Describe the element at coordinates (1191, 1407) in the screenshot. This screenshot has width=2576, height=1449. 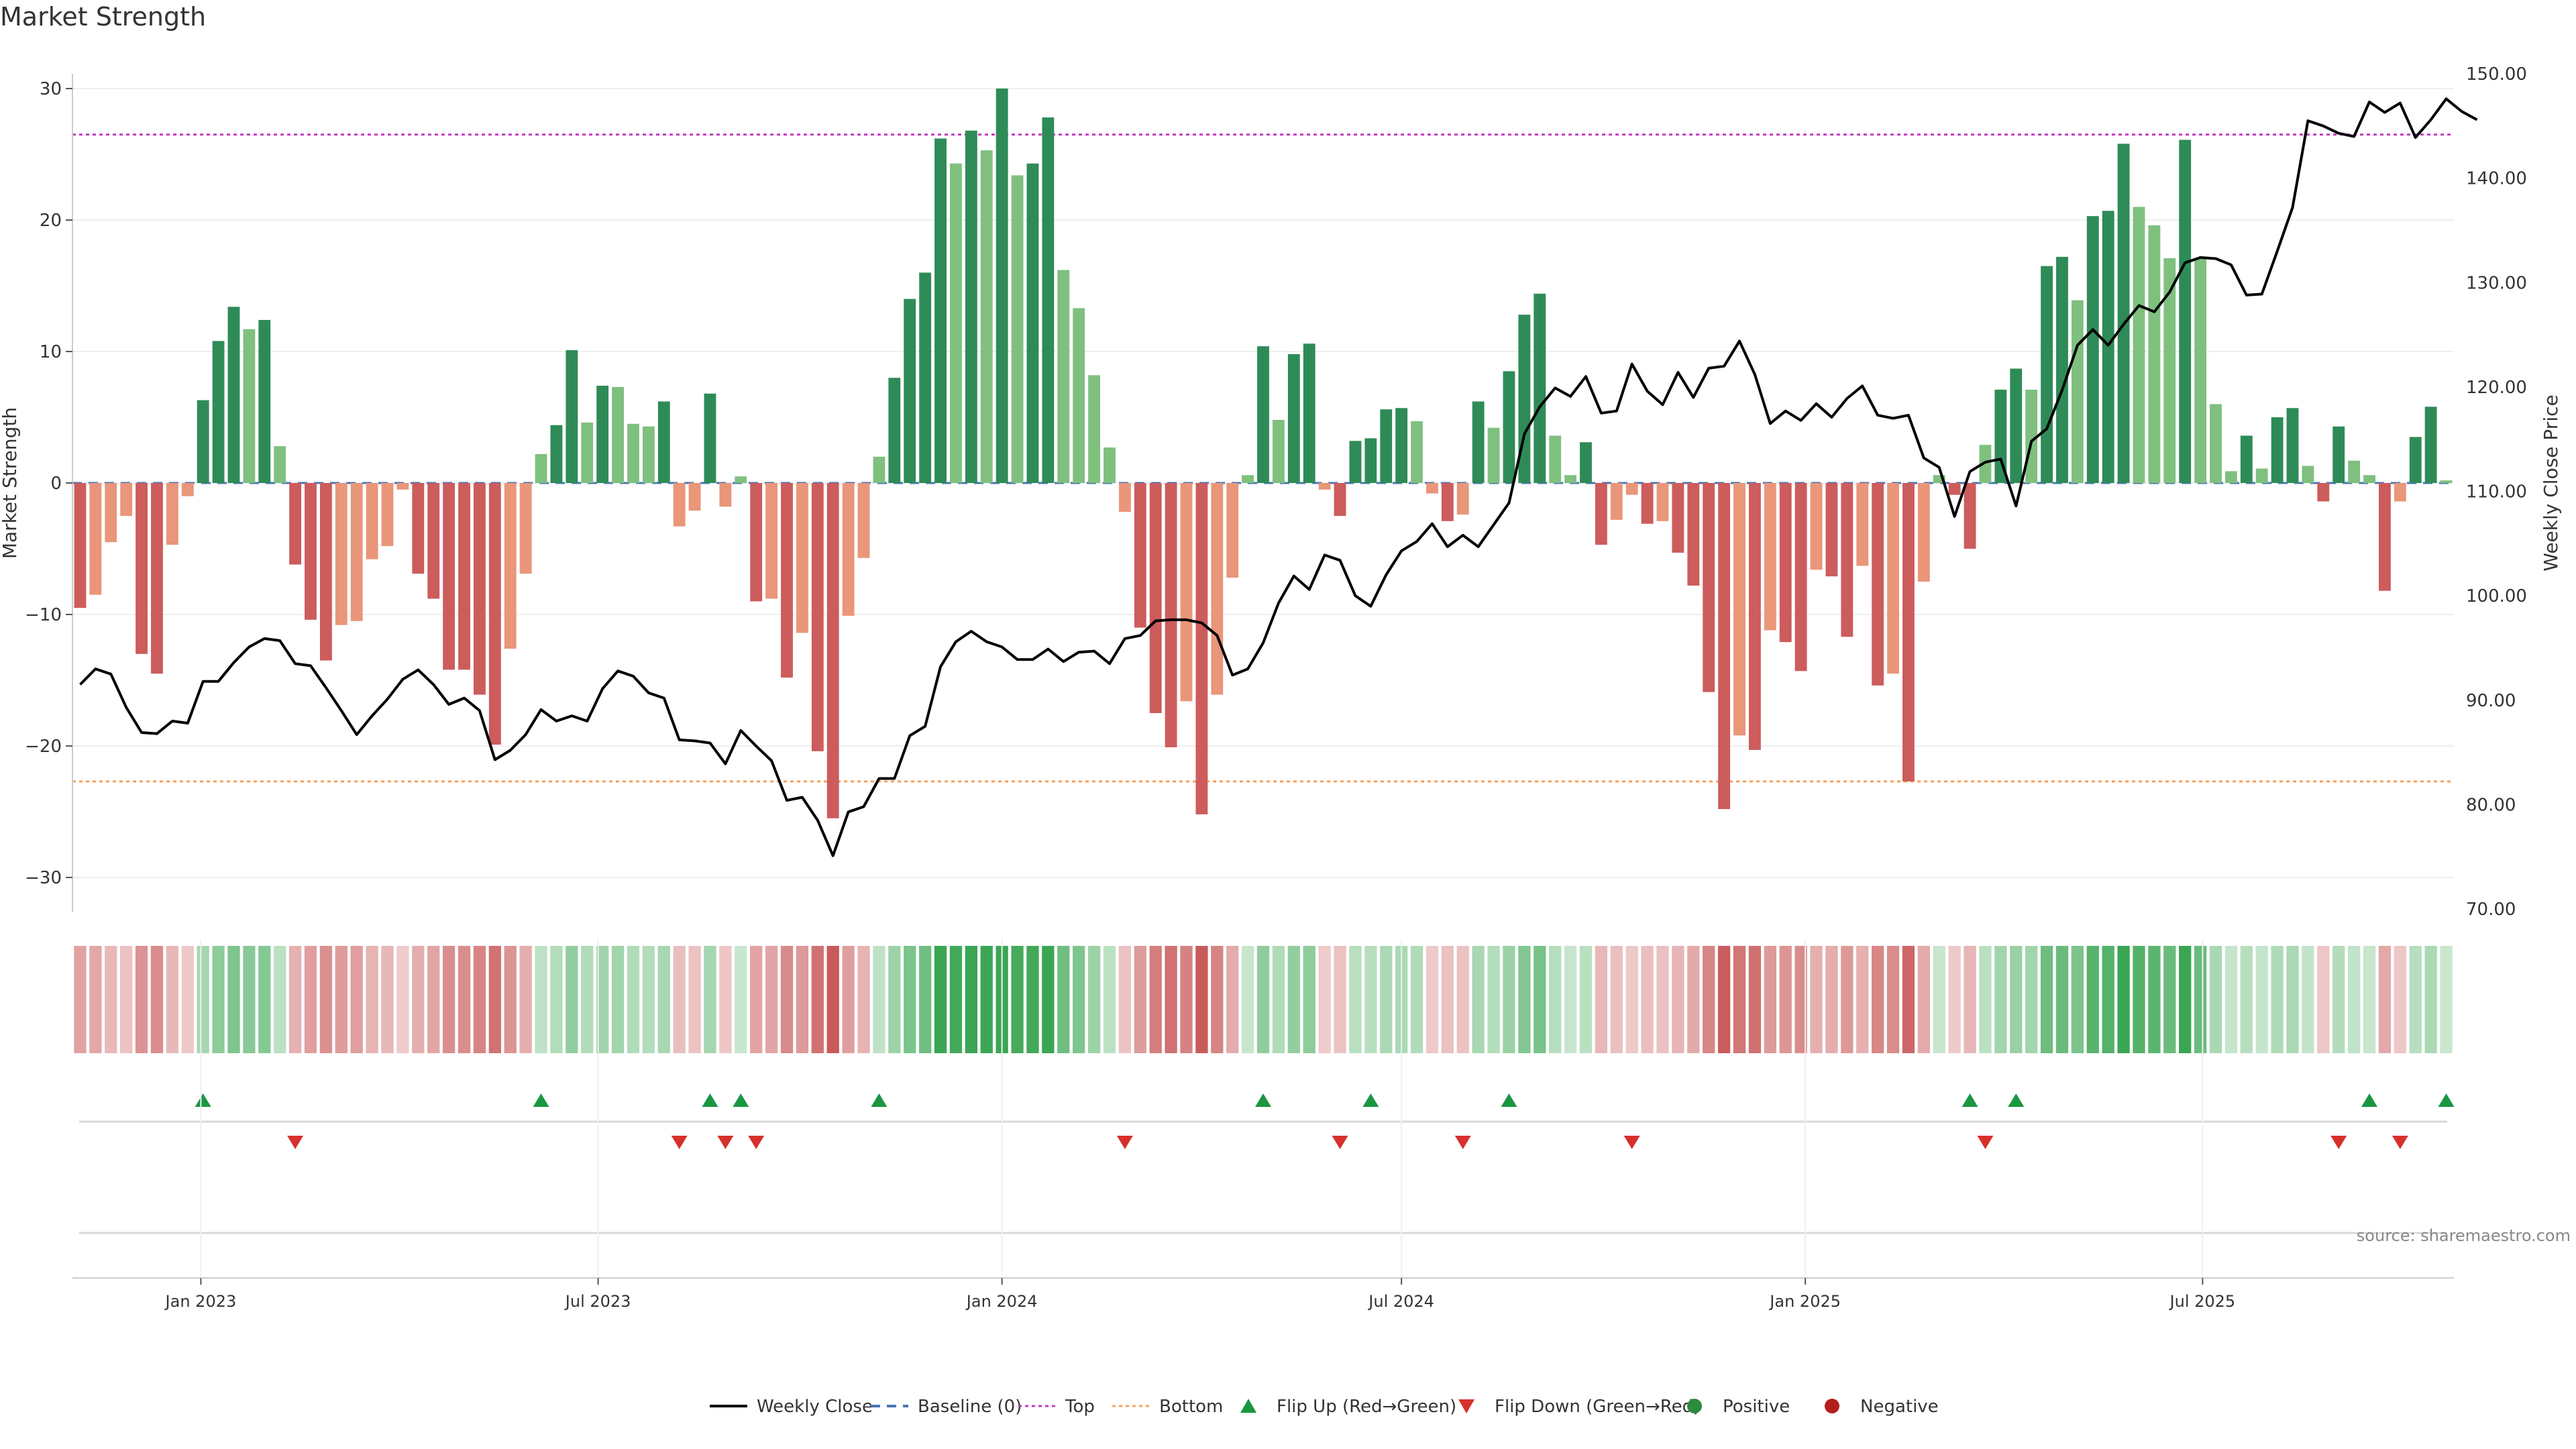
I see `legend-label: Bottom` at that location.